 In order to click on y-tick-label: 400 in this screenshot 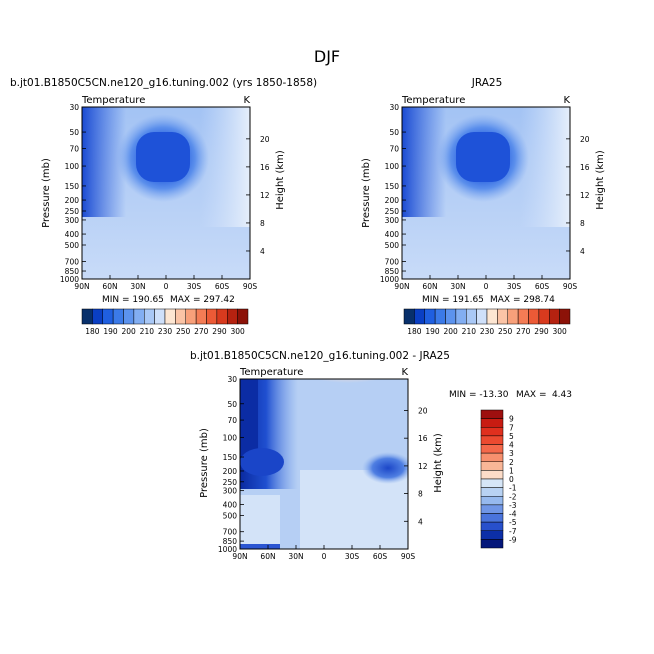, I will do `click(392, 234)`.